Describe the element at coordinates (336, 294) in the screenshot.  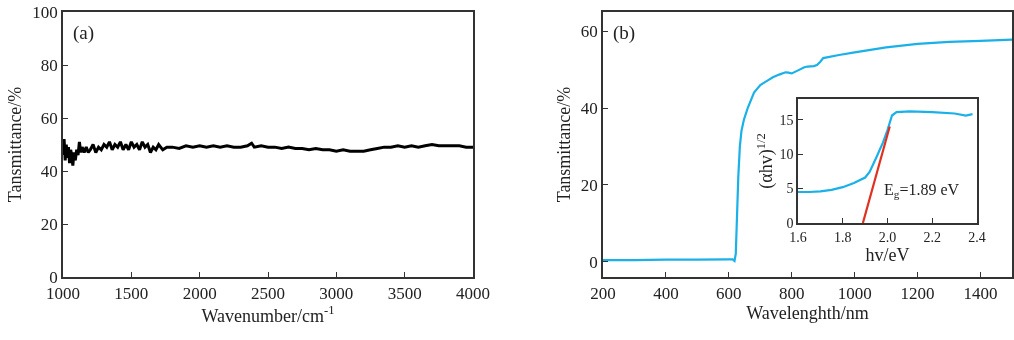
I see `x-tick-label: 3000` at that location.